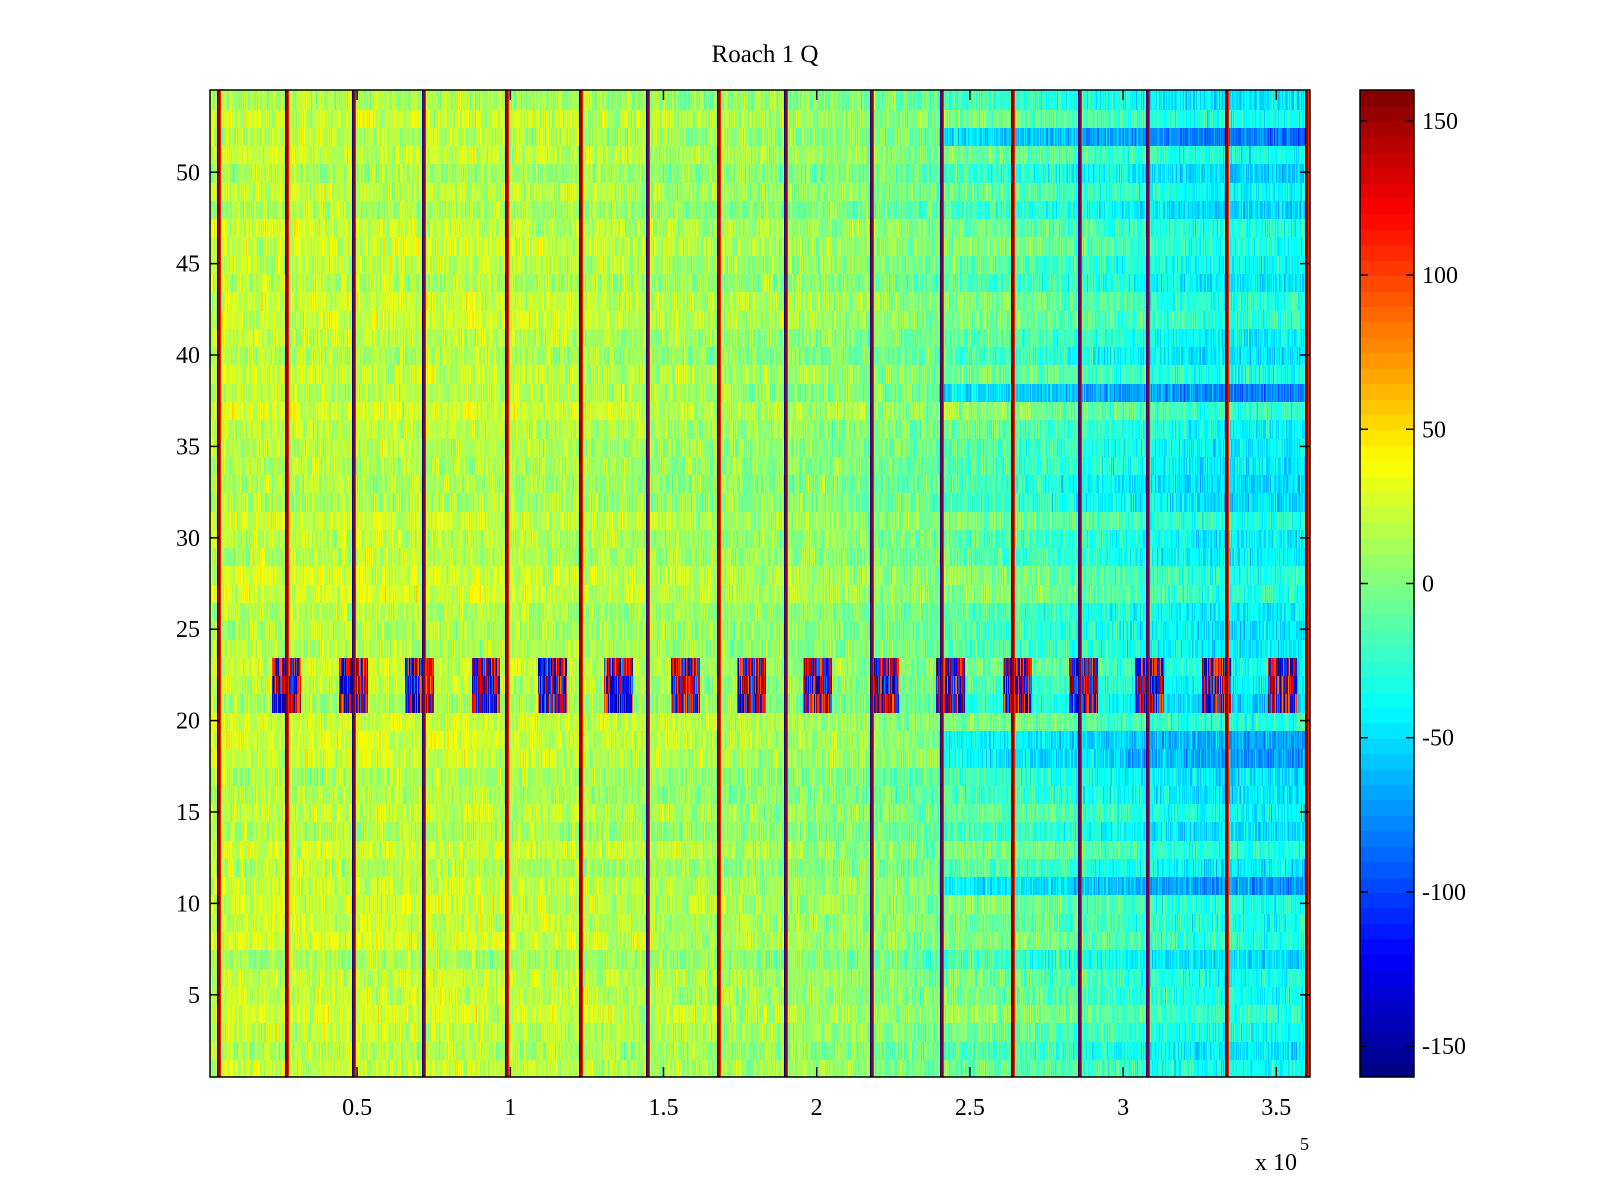  What do you see at coordinates (188, 630) in the screenshot?
I see `y-tick-label: 25` at bounding box center [188, 630].